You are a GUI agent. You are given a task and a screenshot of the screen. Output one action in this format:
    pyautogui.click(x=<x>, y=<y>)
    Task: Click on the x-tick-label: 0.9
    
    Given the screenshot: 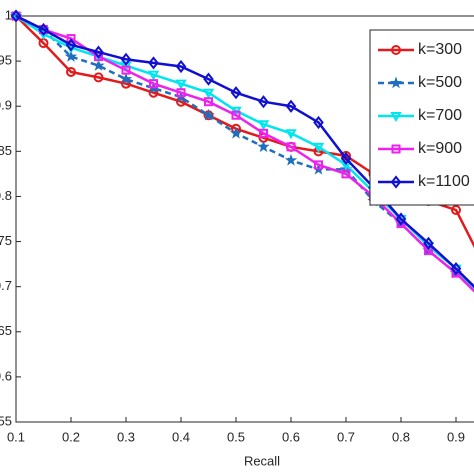 What is the action you would take?
    pyautogui.click(x=456, y=436)
    